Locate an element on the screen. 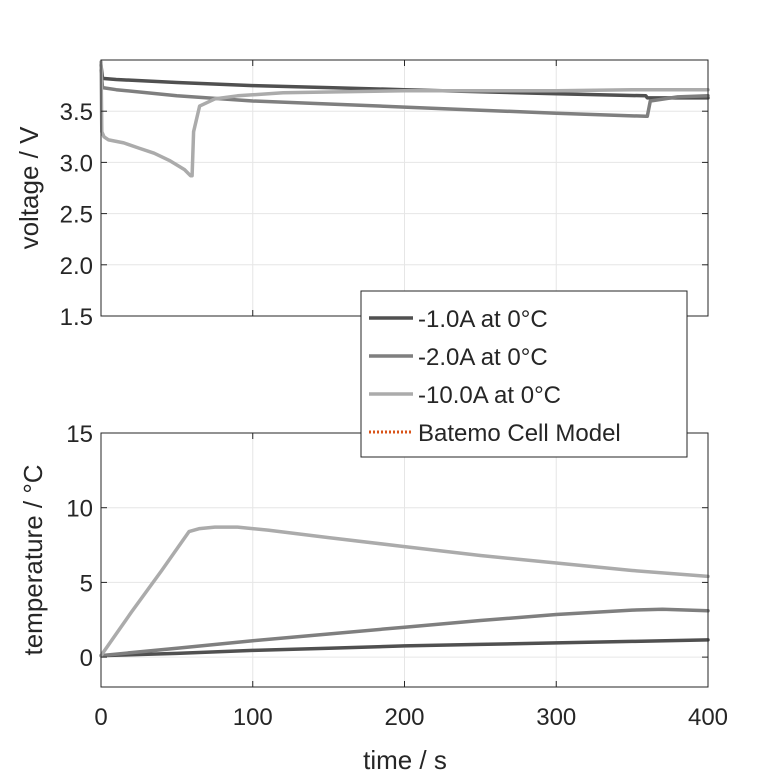 The image size is (781, 781). temperature-series-lines is located at coordinates (404, 591).